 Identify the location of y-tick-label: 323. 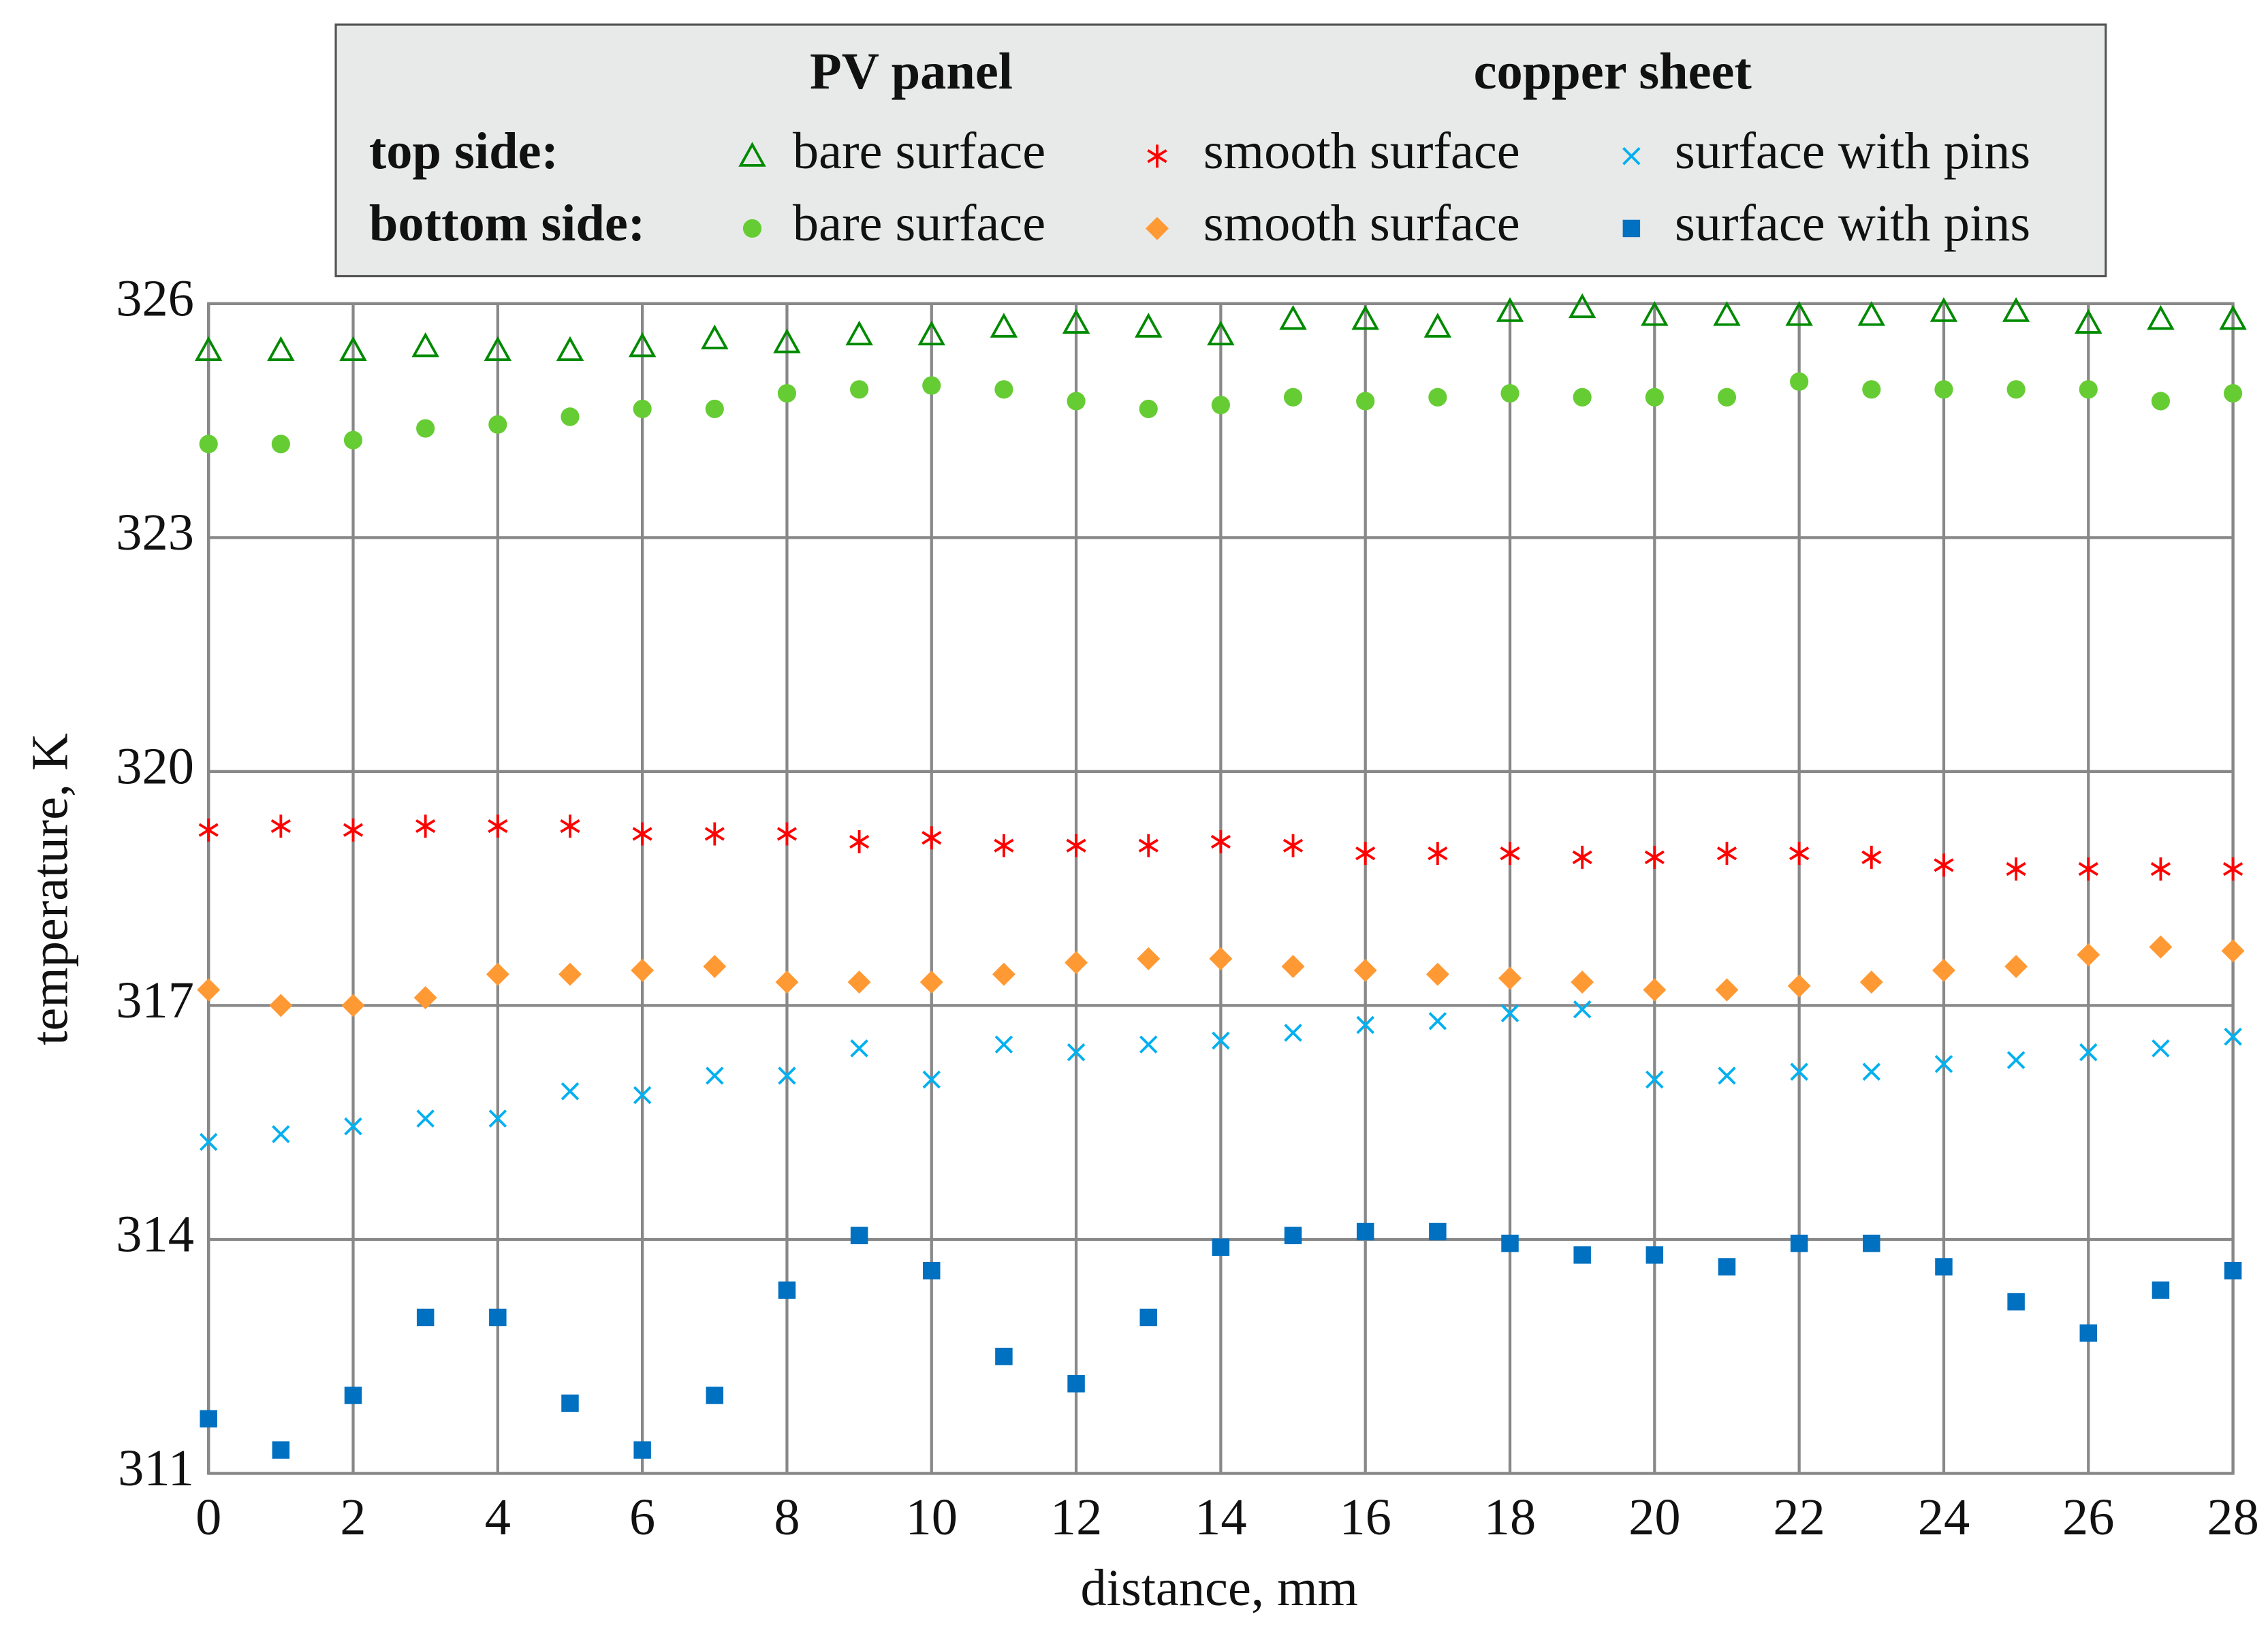
(155, 532).